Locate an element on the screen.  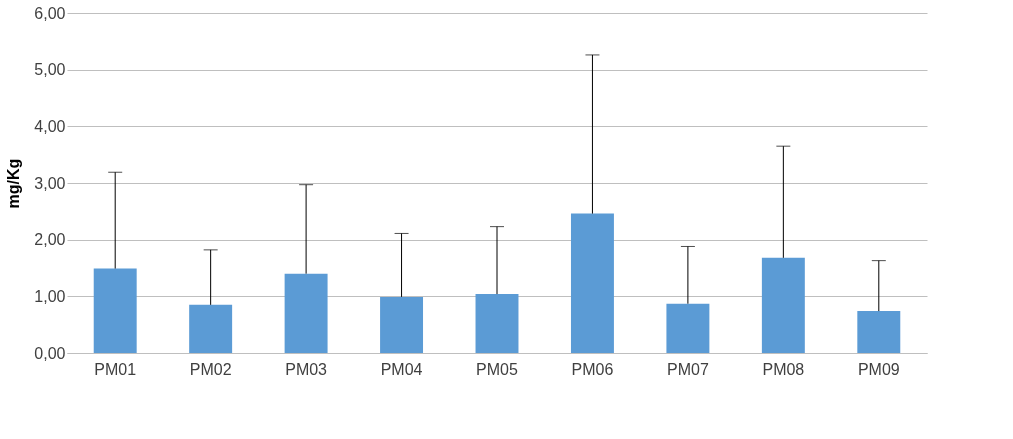
x-tick-label: PM04 is located at coordinates (401, 369).